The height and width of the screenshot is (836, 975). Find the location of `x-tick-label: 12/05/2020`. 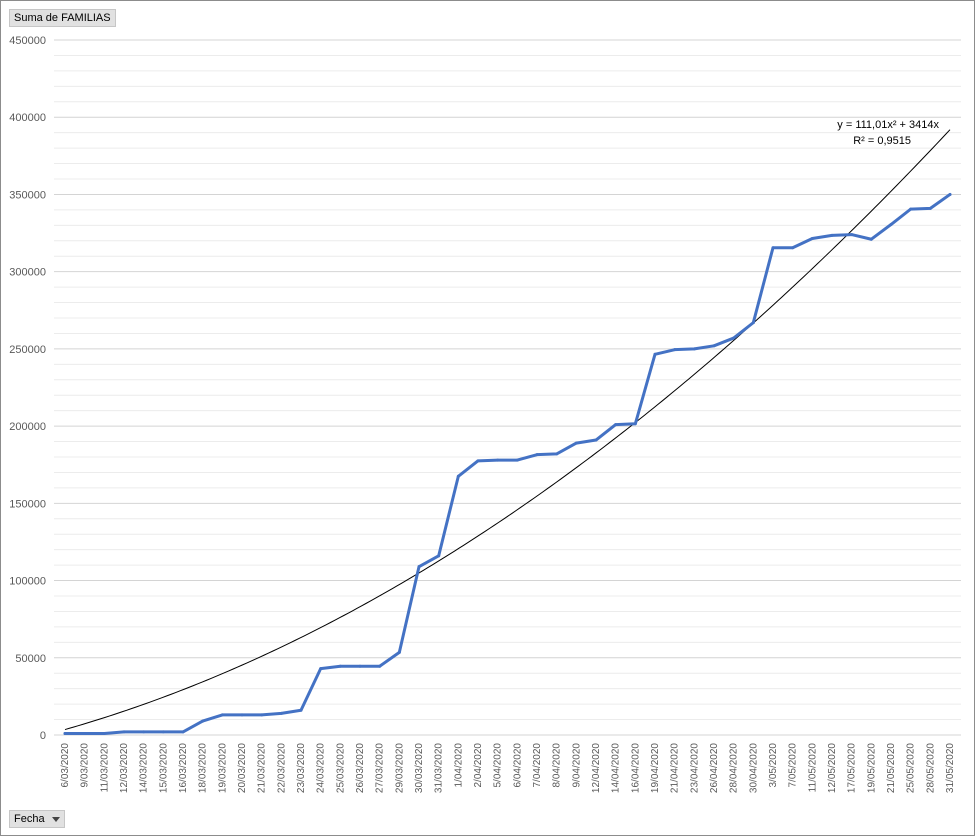

x-tick-label: 12/05/2020 is located at coordinates (832, 768).